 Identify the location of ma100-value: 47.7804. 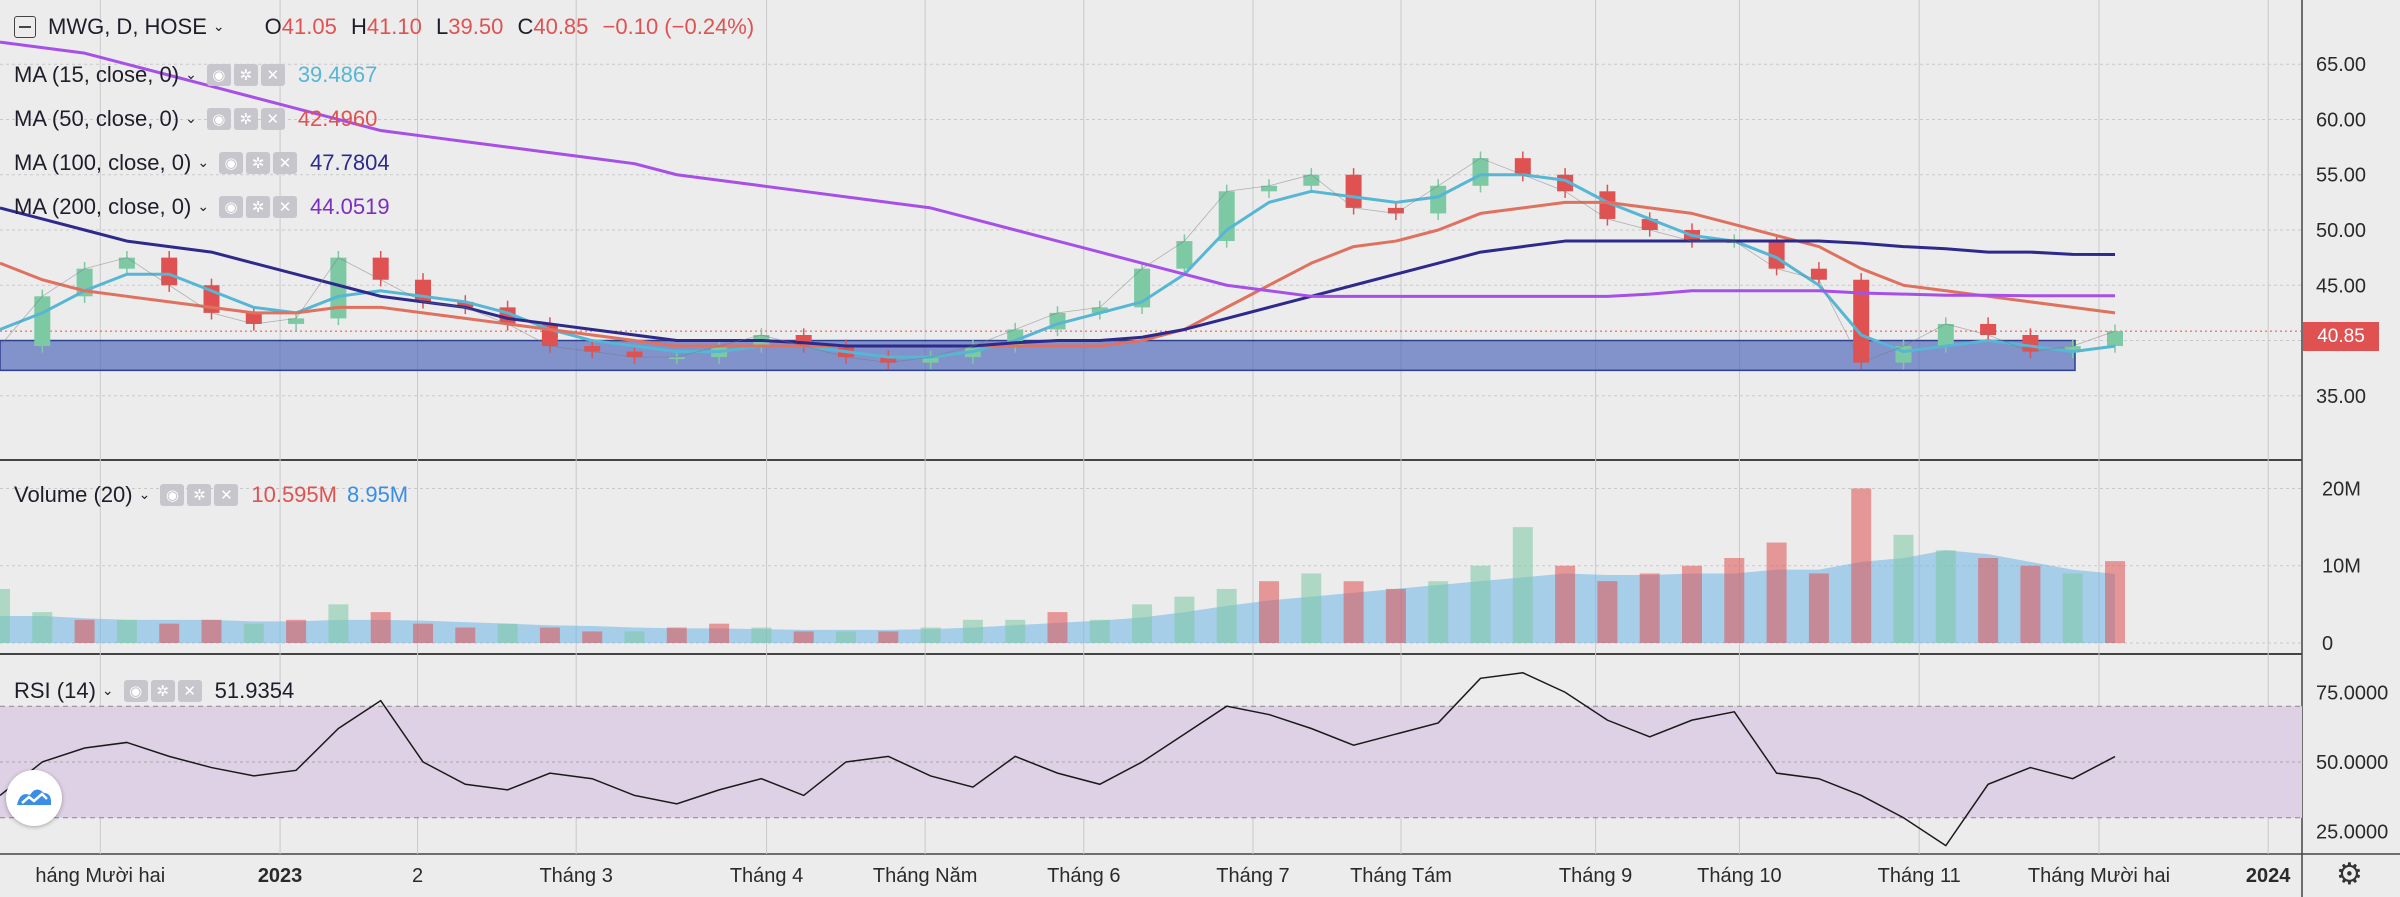
(350, 162).